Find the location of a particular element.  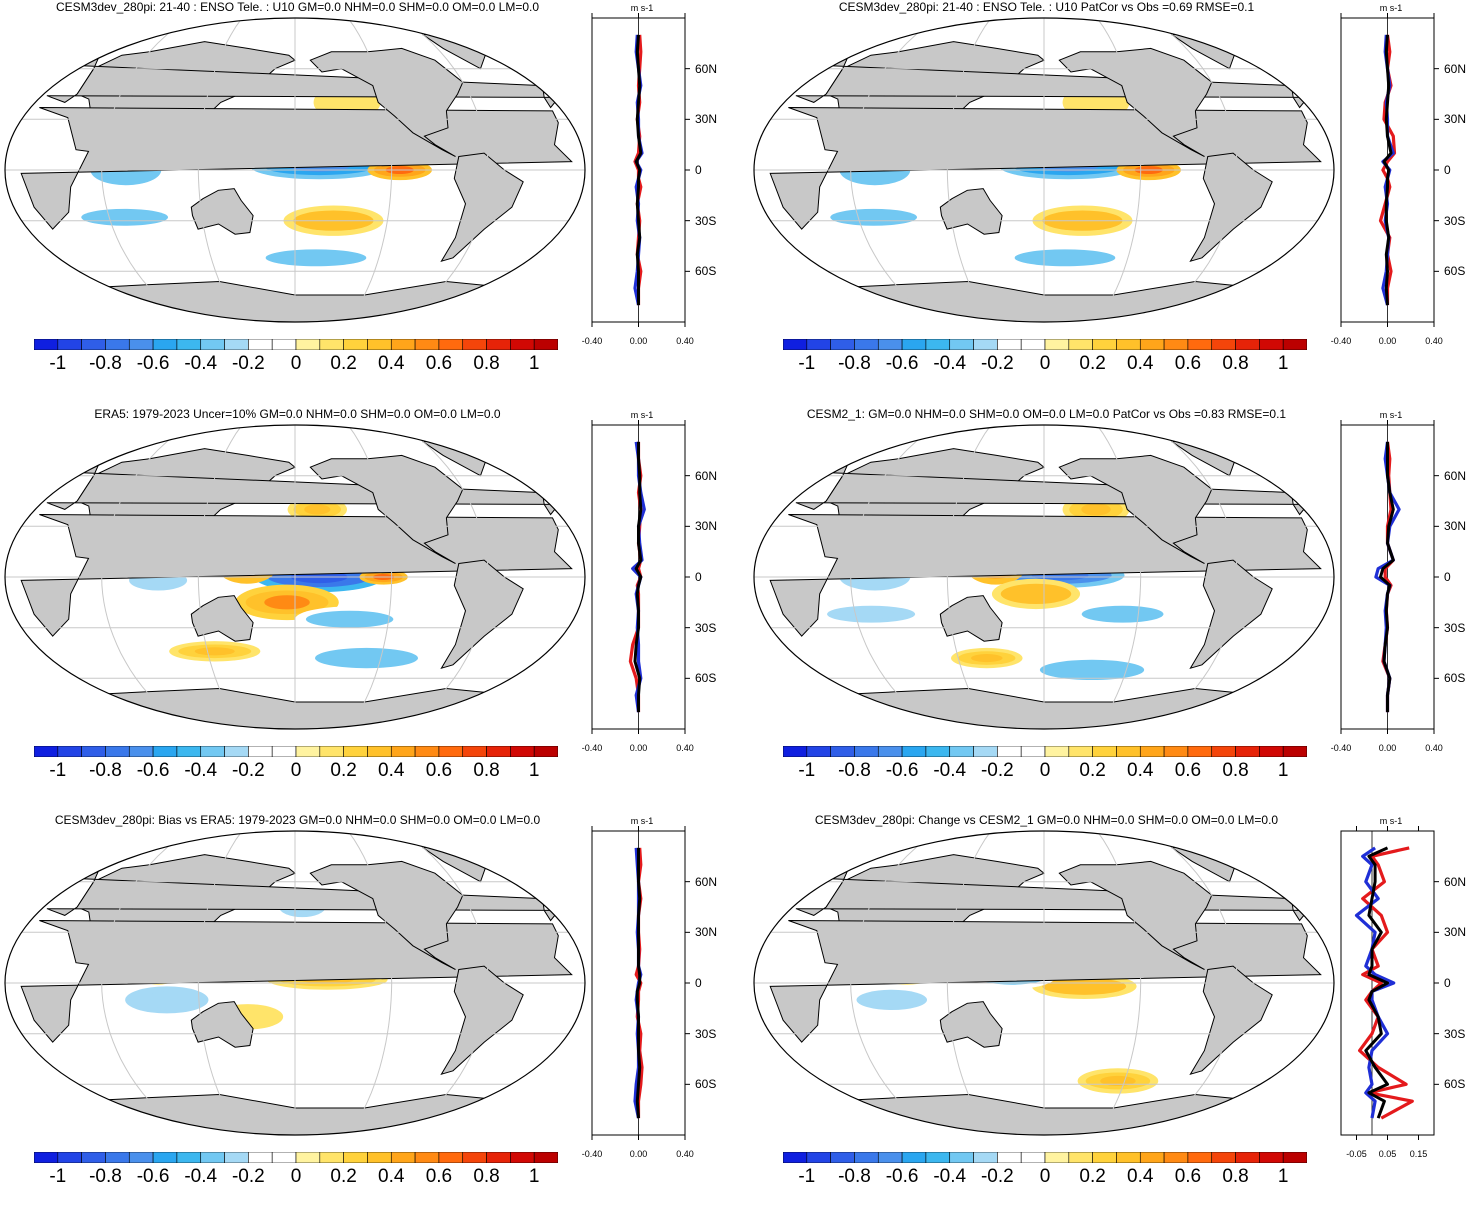

colorbar-label: -0.6 is located at coordinates (902, 1176).